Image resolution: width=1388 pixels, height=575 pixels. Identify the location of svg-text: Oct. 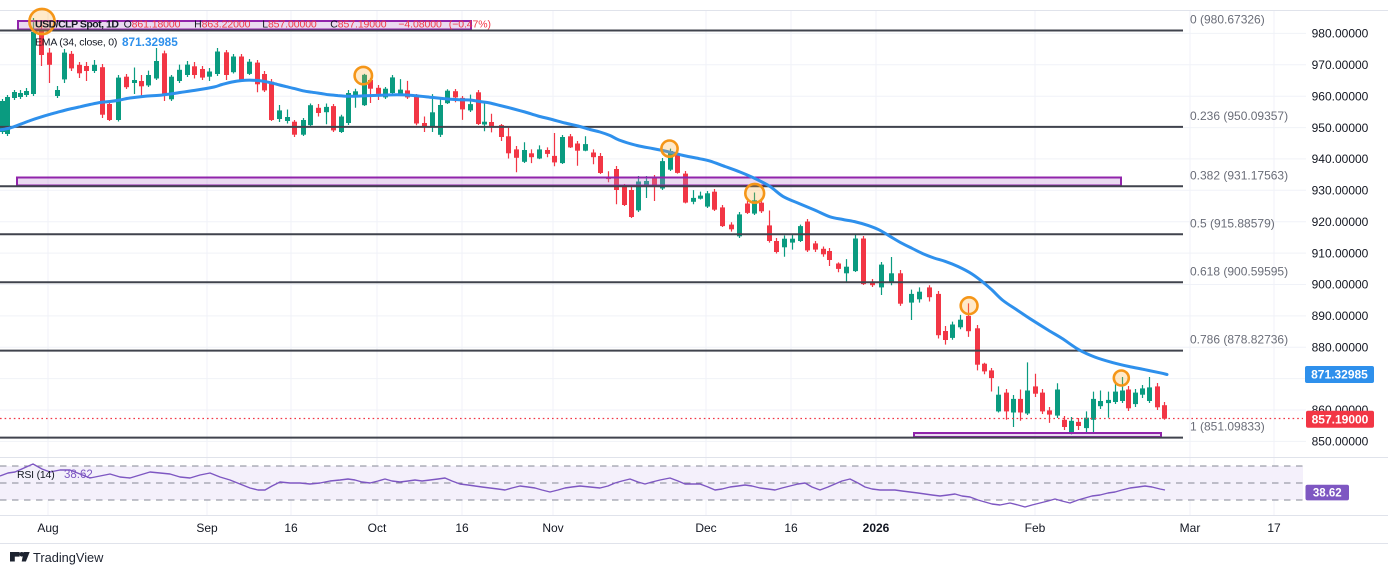
(377, 528).